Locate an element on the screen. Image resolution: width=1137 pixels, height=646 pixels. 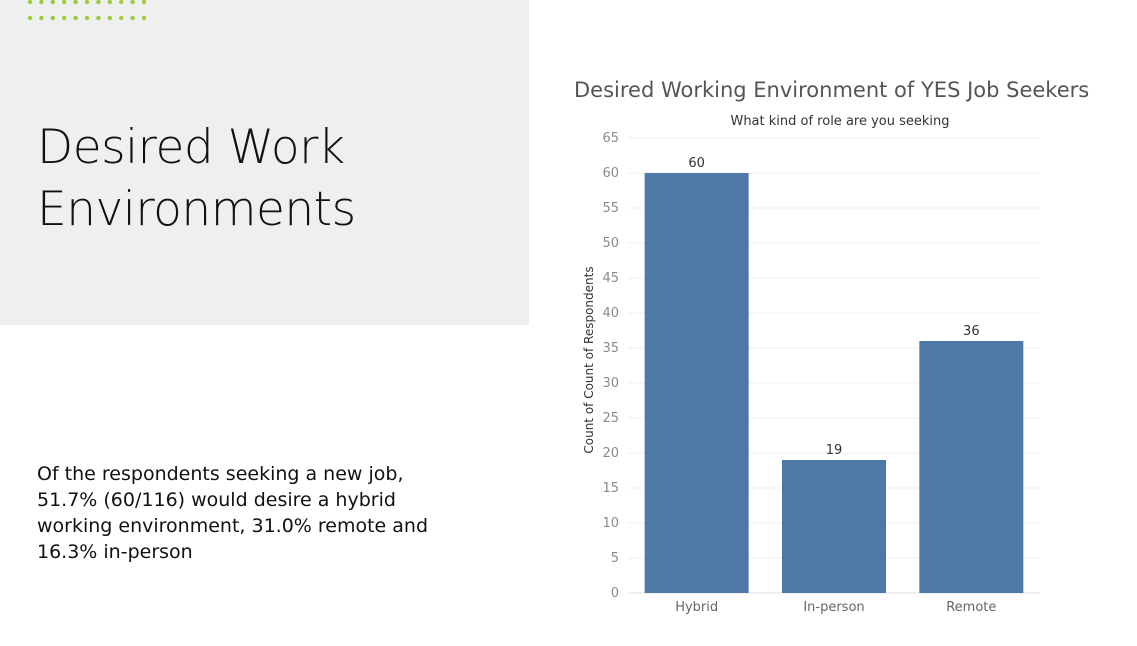
y-tick-label: 40 is located at coordinates (610, 313).